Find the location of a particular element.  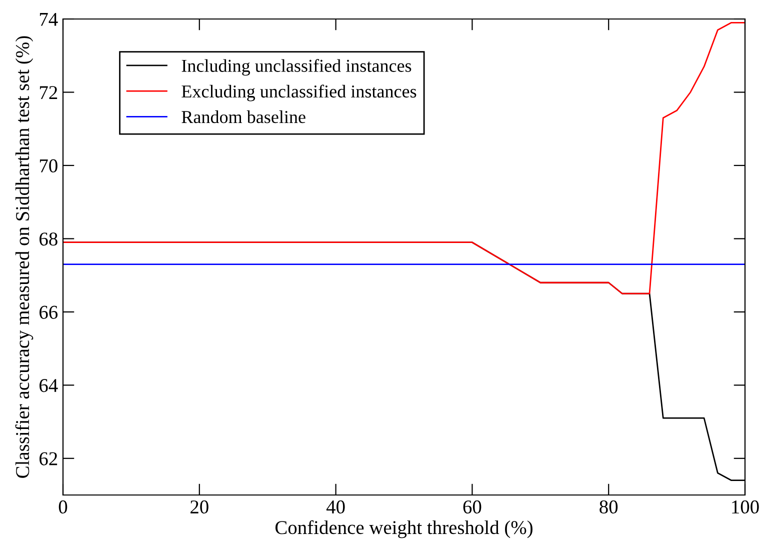

x-tick-label: 80 is located at coordinates (609, 507).